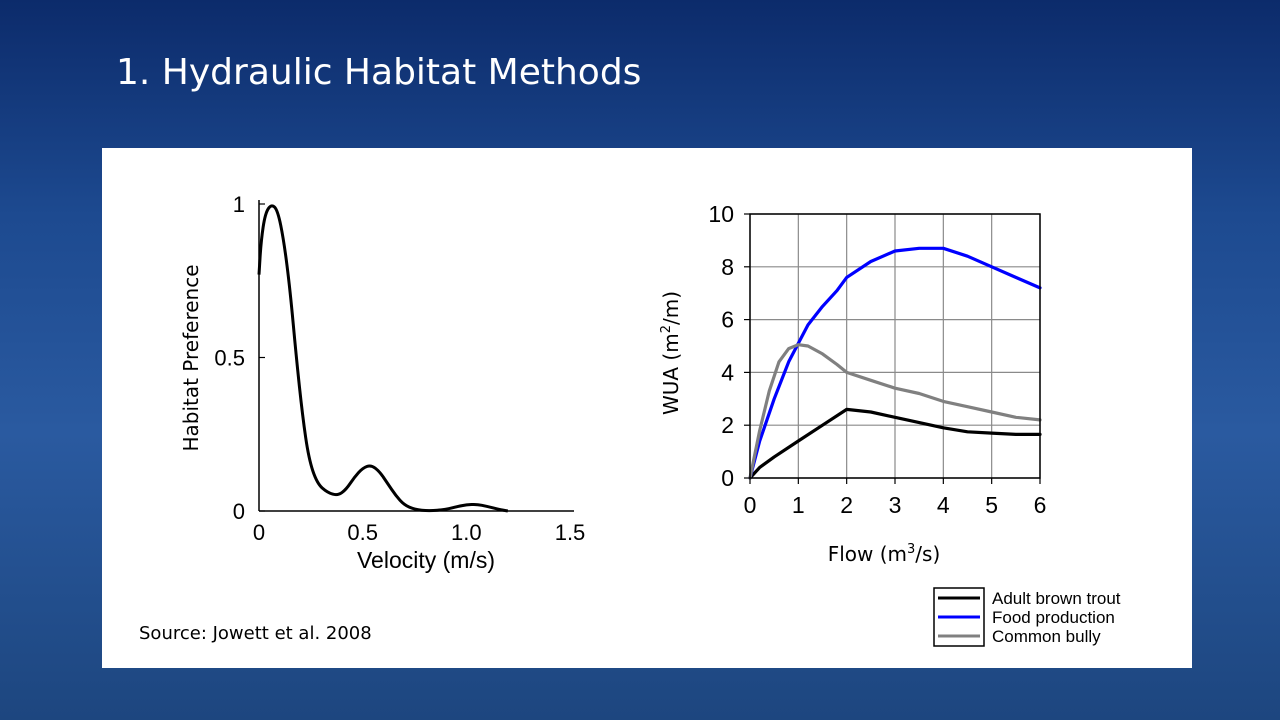 The width and height of the screenshot is (1280, 720). What do you see at coordinates (426, 560) in the screenshot?
I see `left-x-axis-label: Velocity (m/s)` at bounding box center [426, 560].